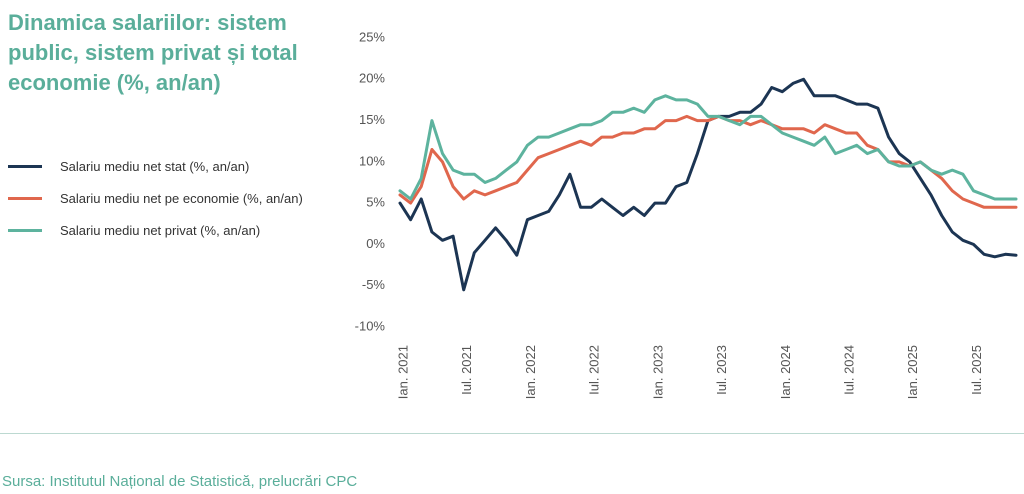  I want to click on x-tick-label: Iul. 2023, so click(721, 370).